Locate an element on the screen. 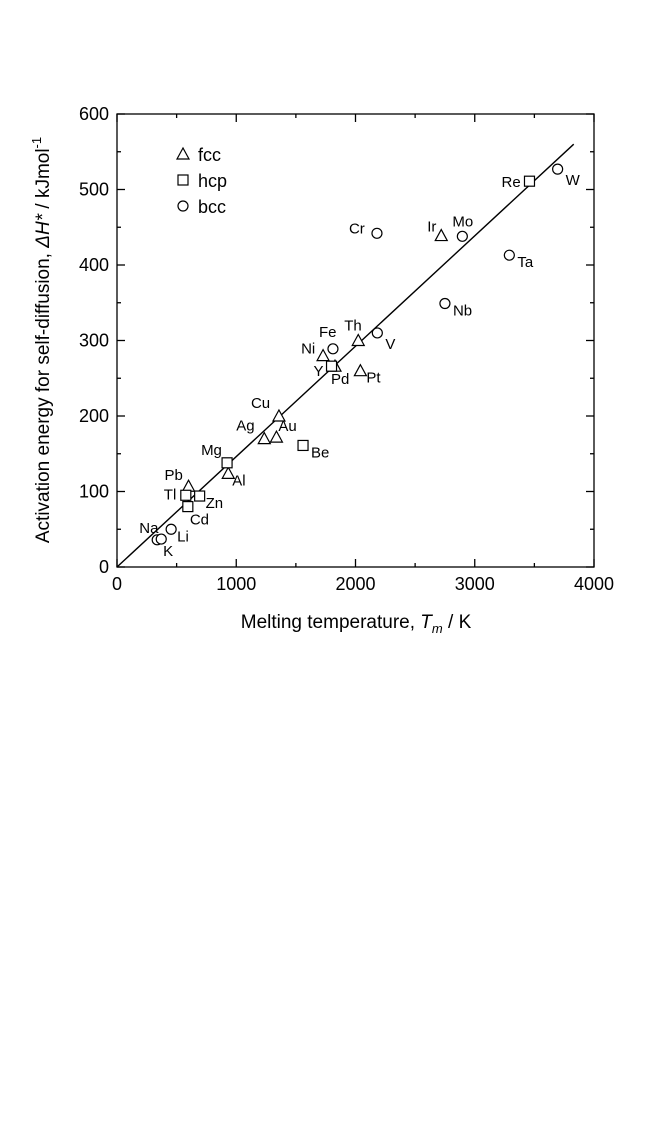 This screenshot has width=648, height=1136. point-label-al: Al is located at coordinates (238, 480).